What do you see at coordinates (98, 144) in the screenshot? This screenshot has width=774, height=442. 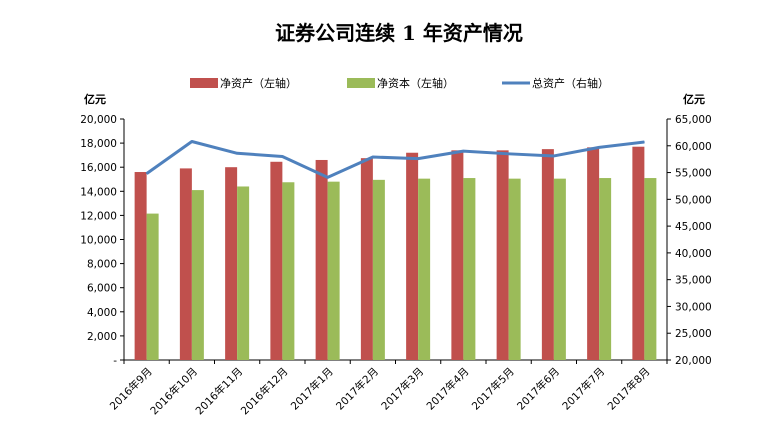 I see `left-axis-tick-label: 18,000` at bounding box center [98, 144].